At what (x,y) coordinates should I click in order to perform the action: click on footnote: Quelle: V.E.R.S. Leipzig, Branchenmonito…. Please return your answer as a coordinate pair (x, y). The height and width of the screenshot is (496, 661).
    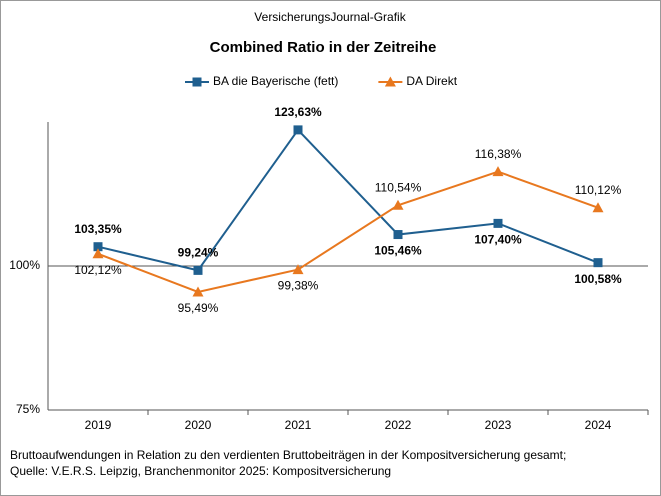
    Looking at the image, I should click on (200, 471).